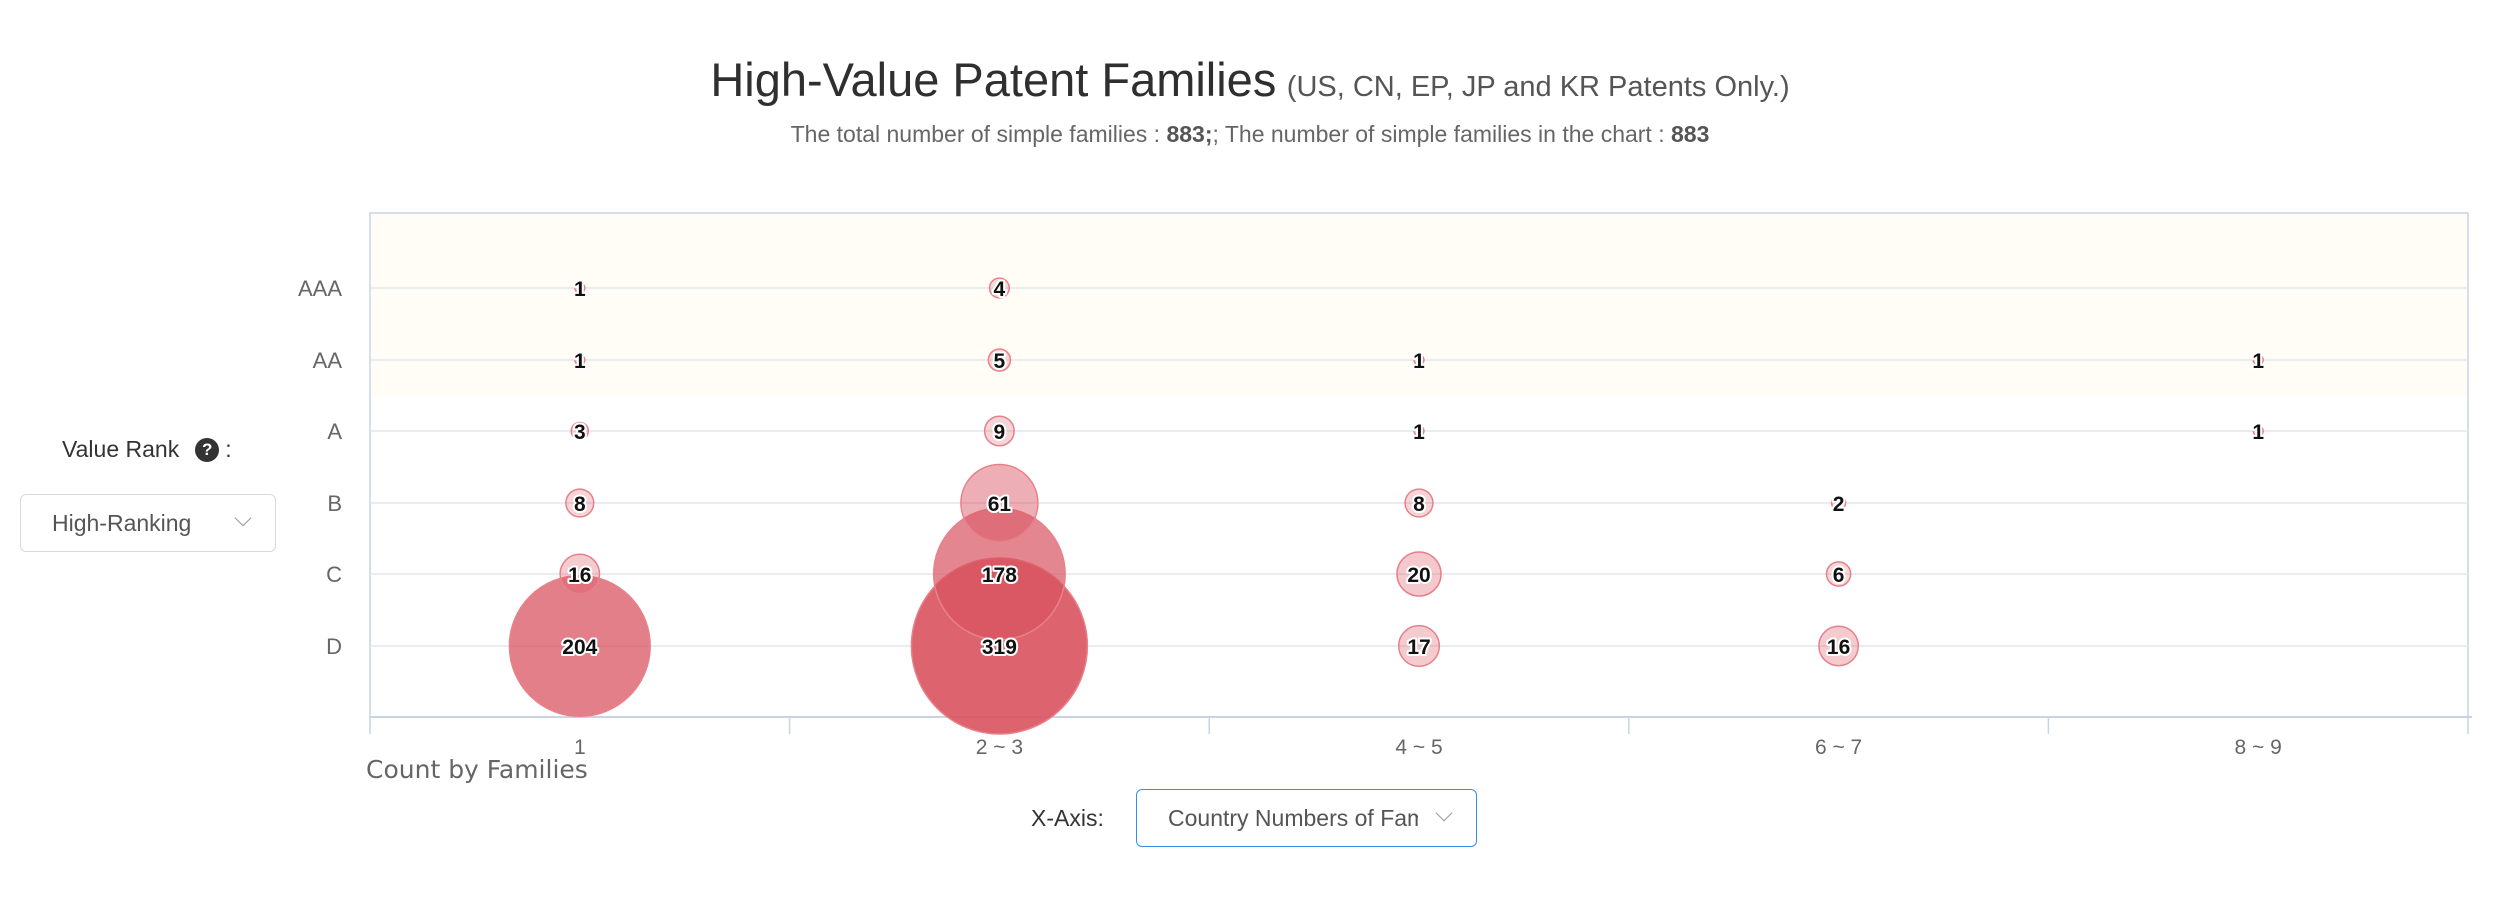  I want to click on data-label: 17, so click(1418, 647).